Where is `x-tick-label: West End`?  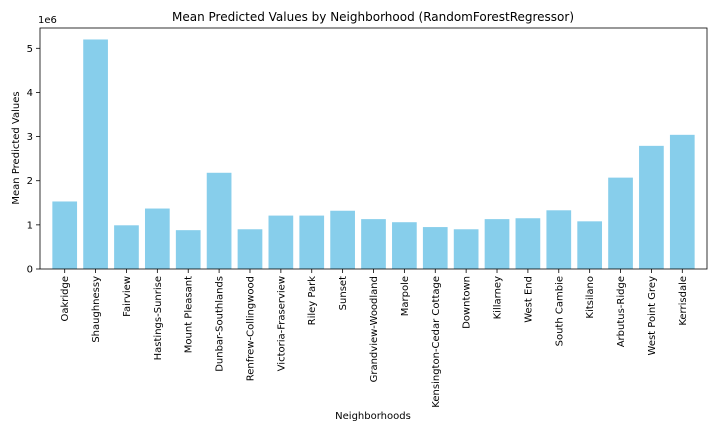
x-tick-label: West End is located at coordinates (528, 299).